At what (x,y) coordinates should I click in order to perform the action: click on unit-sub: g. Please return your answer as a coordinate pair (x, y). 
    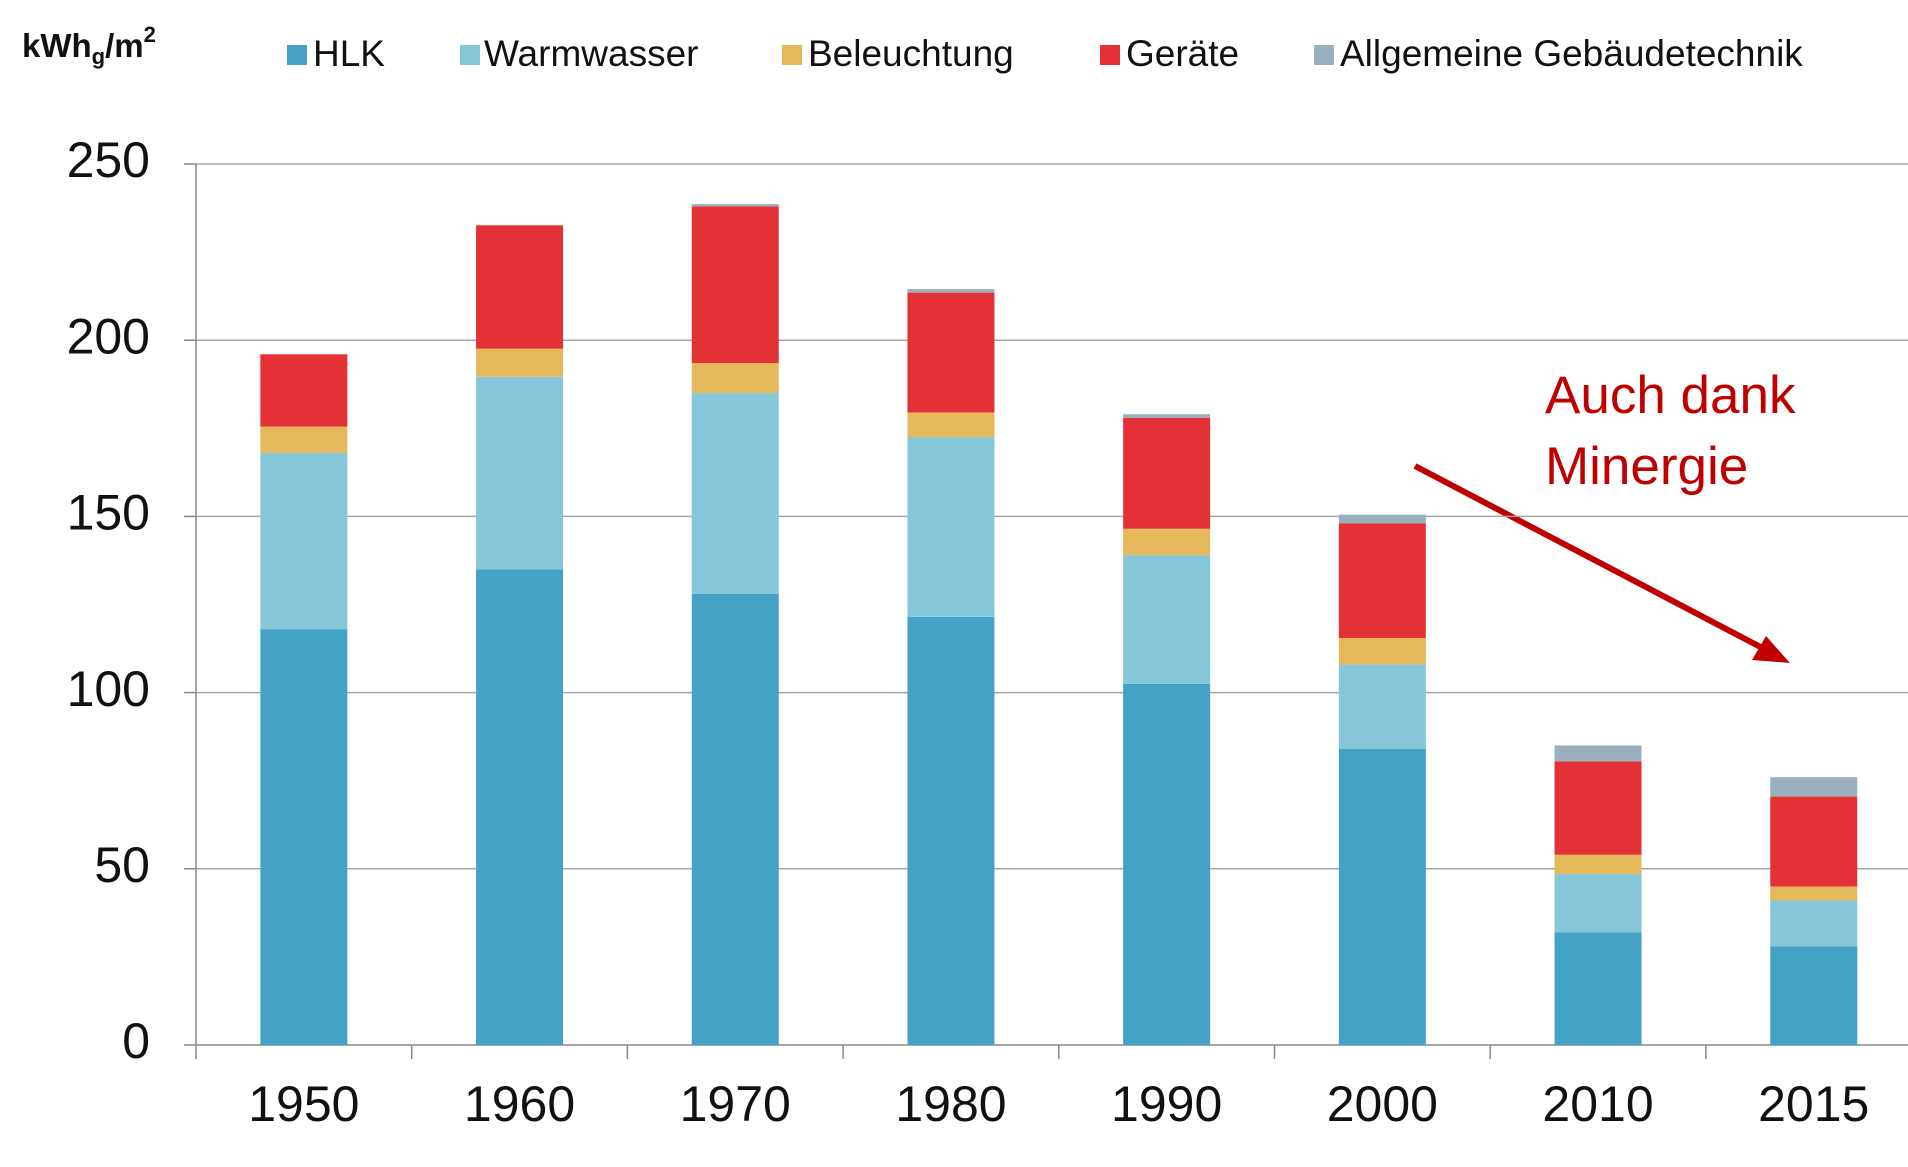
    Looking at the image, I should click on (98, 56).